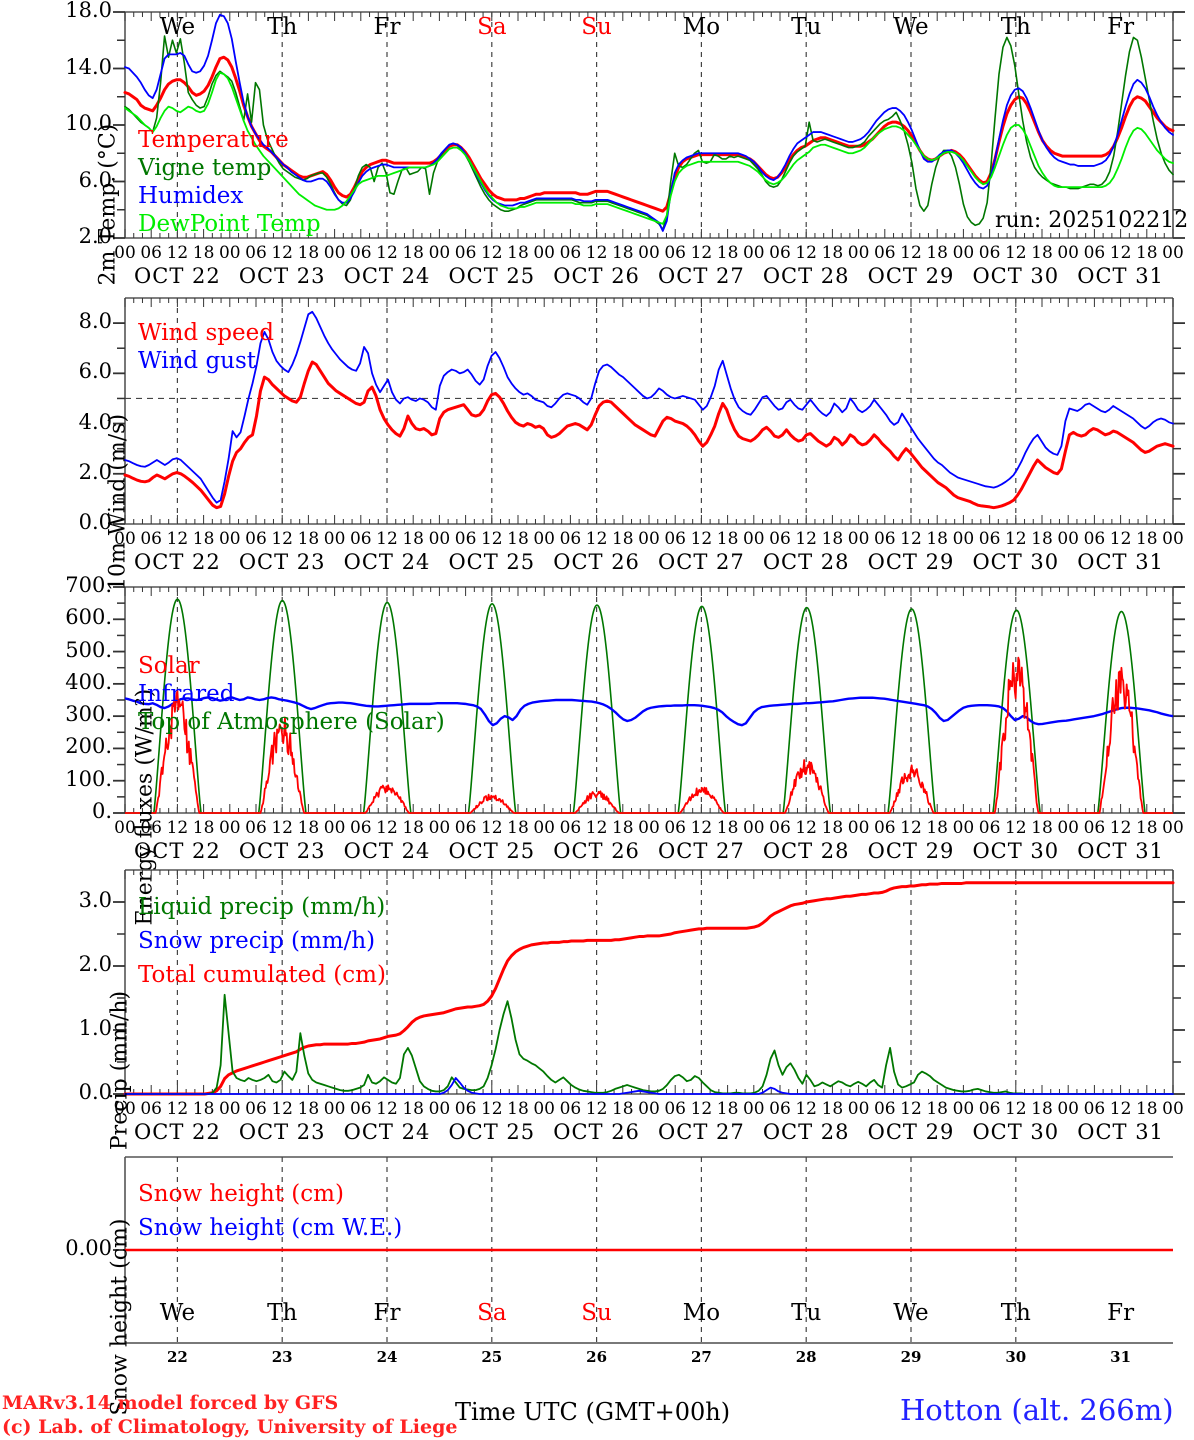  What do you see at coordinates (492, 562) in the screenshot?
I see `wind-day-label: OCT 25` at bounding box center [492, 562].